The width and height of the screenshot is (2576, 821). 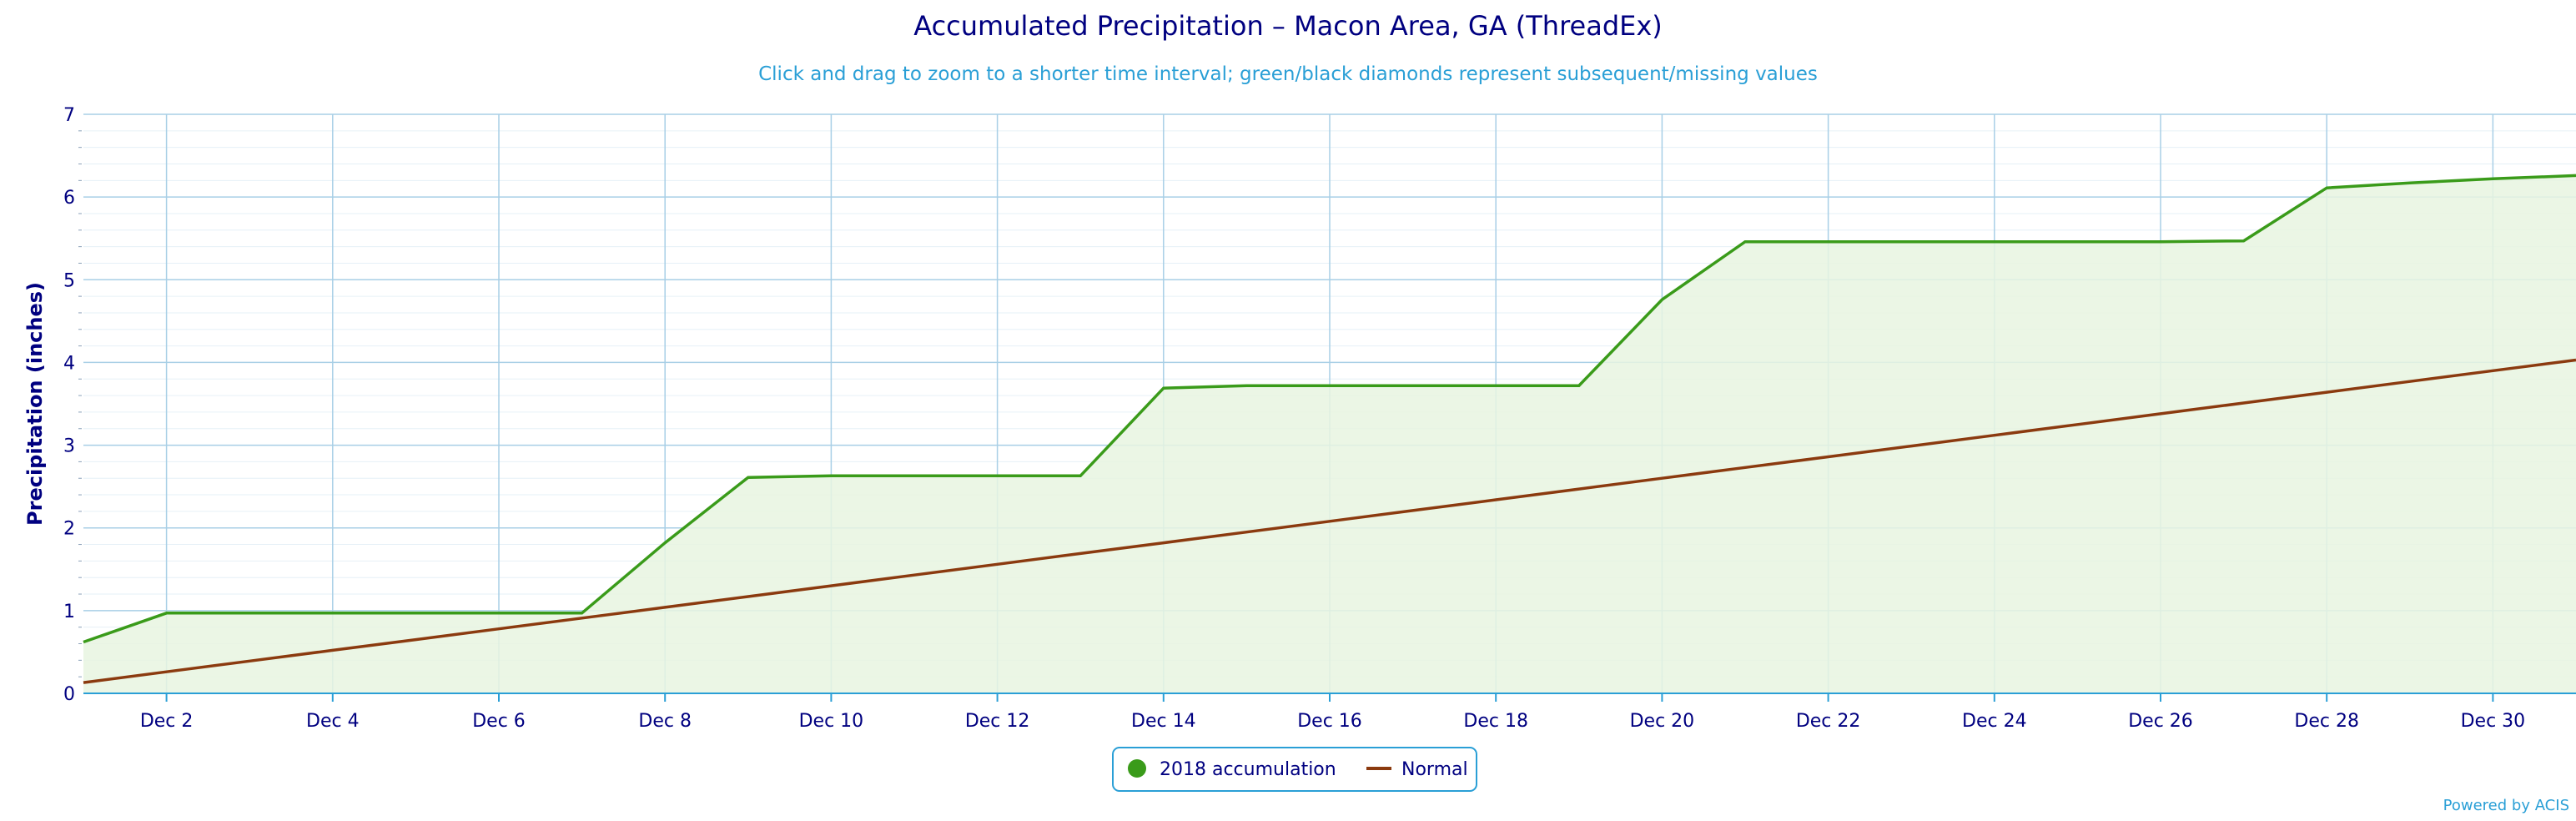 What do you see at coordinates (333, 722) in the screenshot?
I see `x-tick-label: Dec 4` at bounding box center [333, 722].